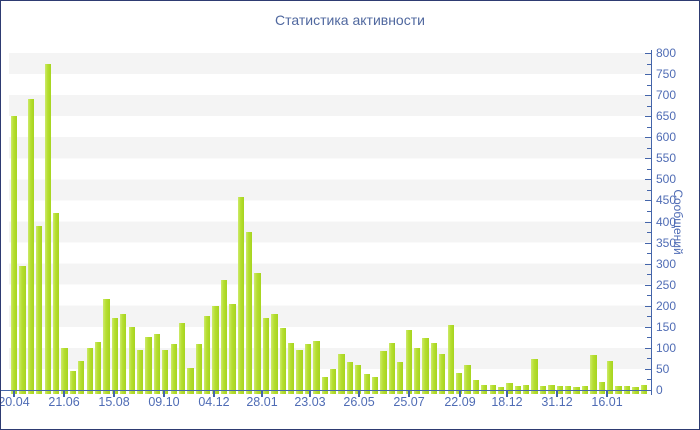 This screenshot has height=430, width=700. Describe the element at coordinates (663, 368) in the screenshot. I see `y-tick-label: 50` at that location.